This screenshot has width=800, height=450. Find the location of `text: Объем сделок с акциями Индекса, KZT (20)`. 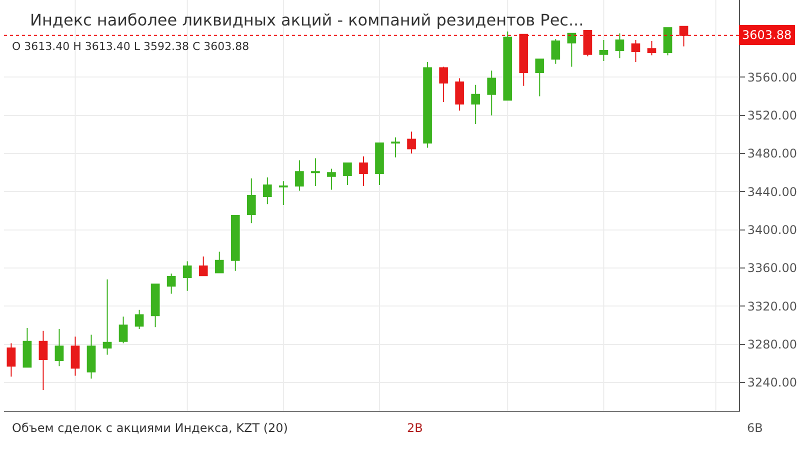

text: Объем сделок с акциями Индекса, KZT (20) is located at coordinates (150, 428).